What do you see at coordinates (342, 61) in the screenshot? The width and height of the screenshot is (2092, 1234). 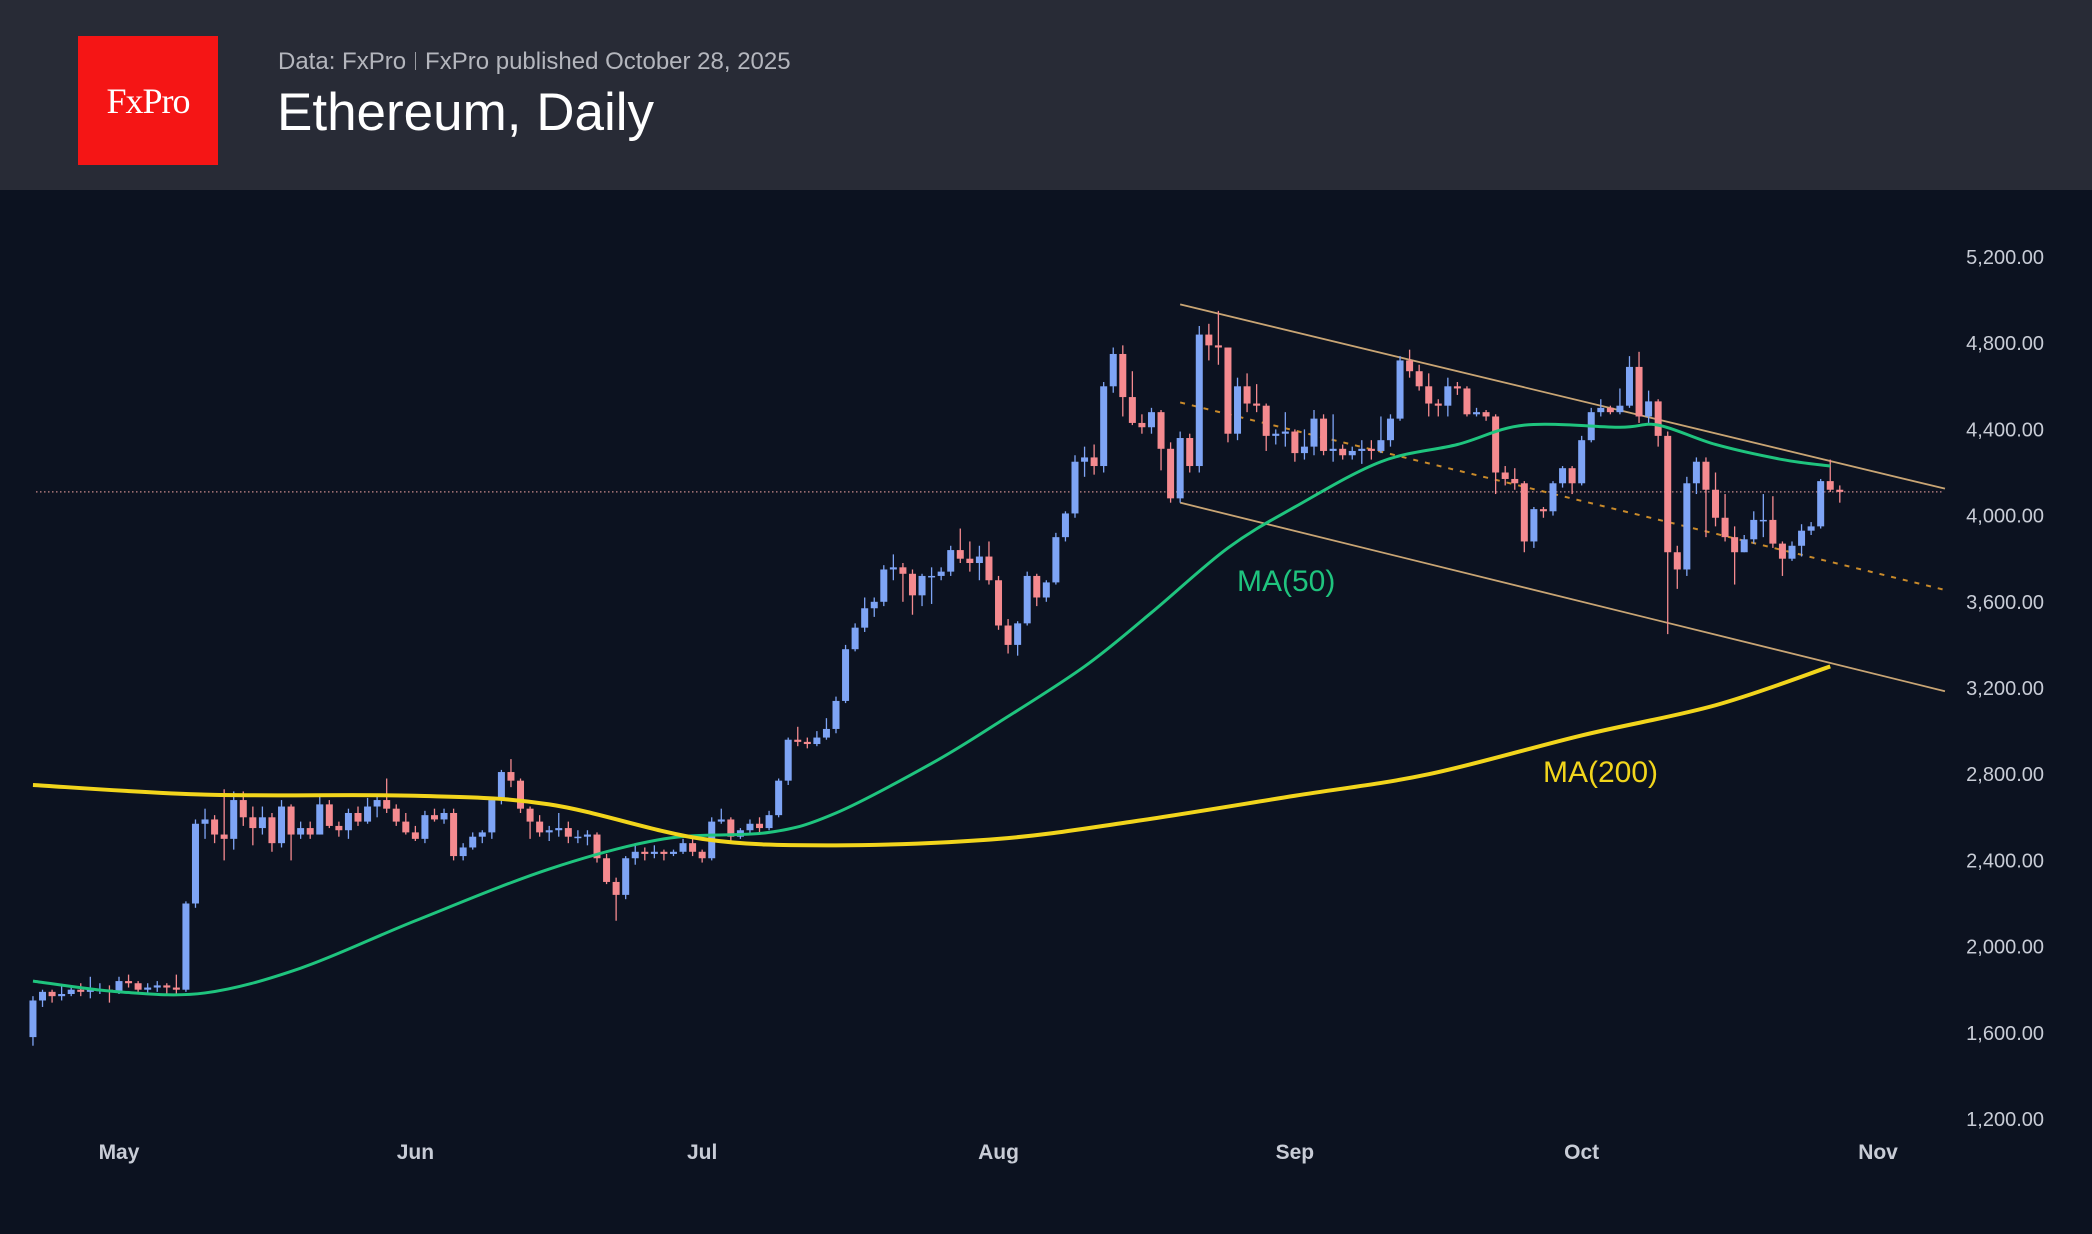 I see `data-source: Data: FxPro` at bounding box center [342, 61].